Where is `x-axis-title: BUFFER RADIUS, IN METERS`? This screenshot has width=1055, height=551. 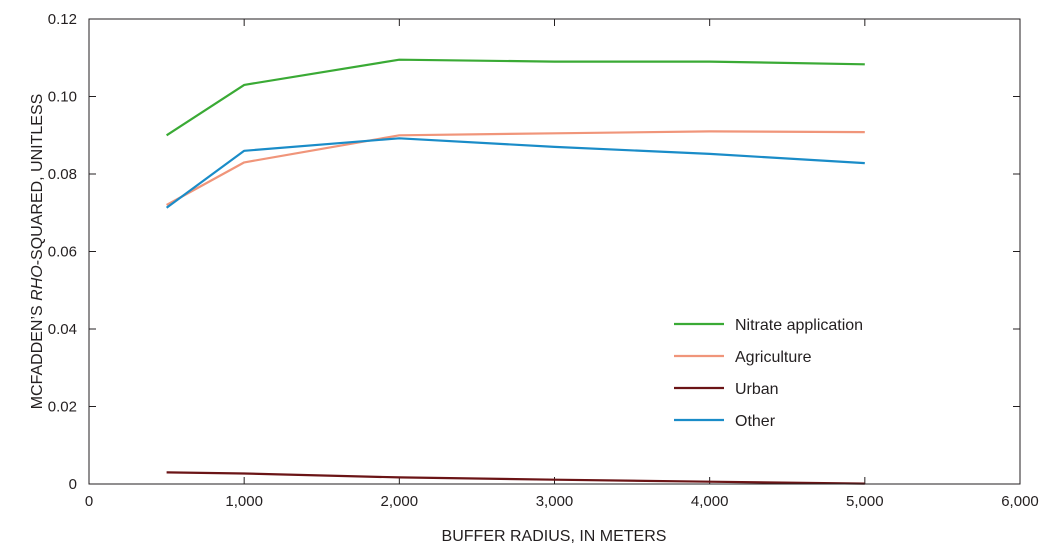 x-axis-title: BUFFER RADIUS, IN METERS is located at coordinates (554, 536).